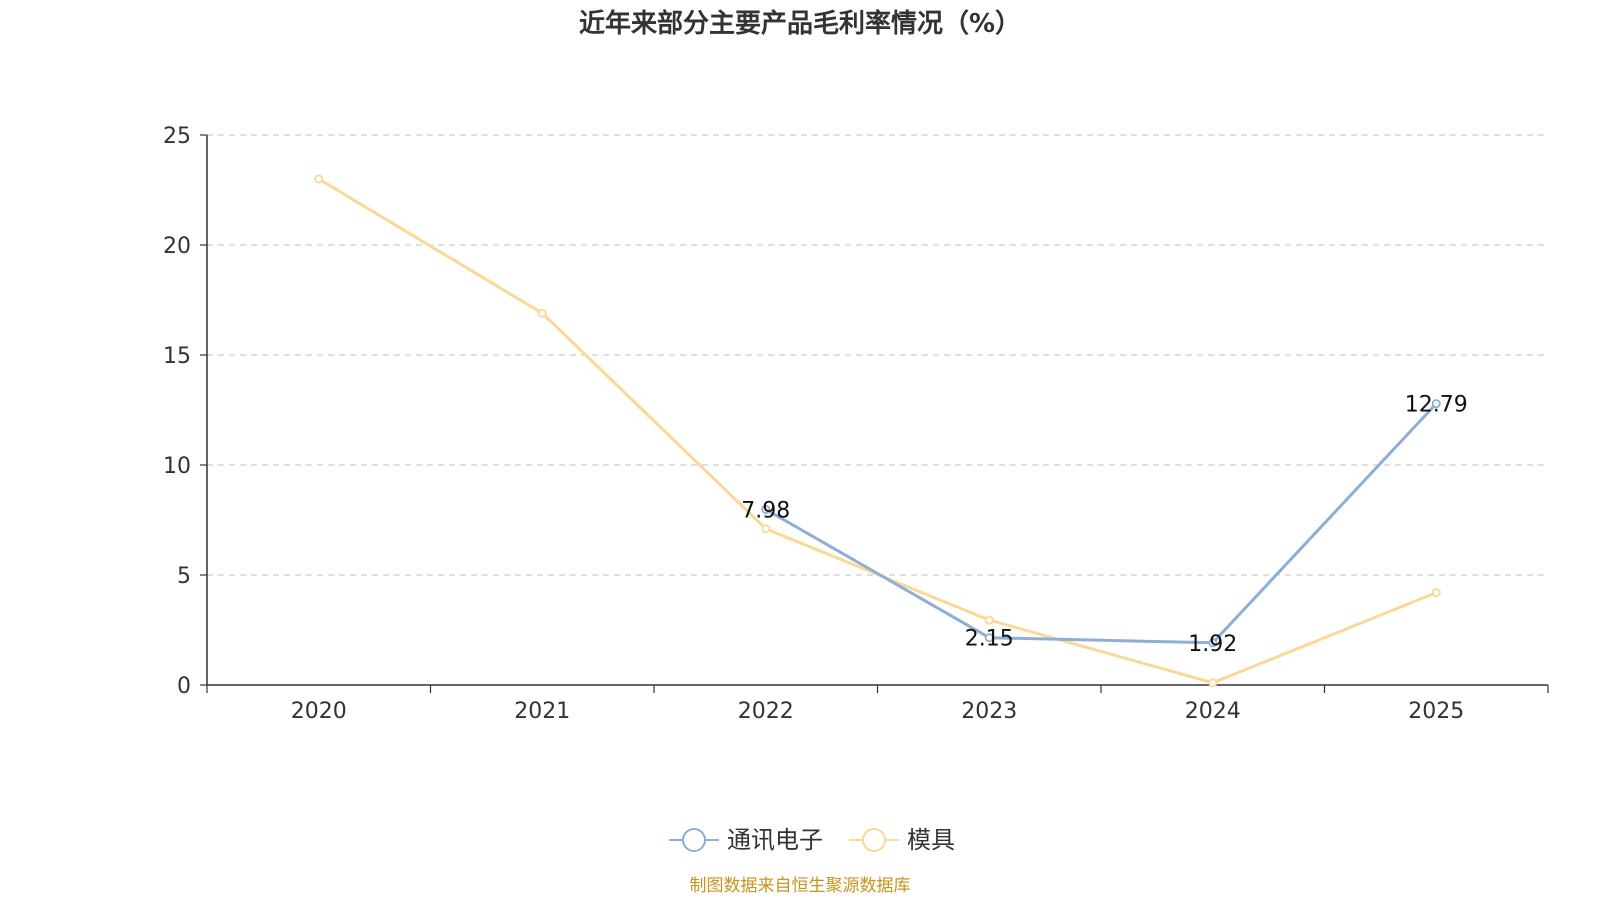  Describe the element at coordinates (177, 136) in the screenshot. I see `y-tick-label: 25` at that location.